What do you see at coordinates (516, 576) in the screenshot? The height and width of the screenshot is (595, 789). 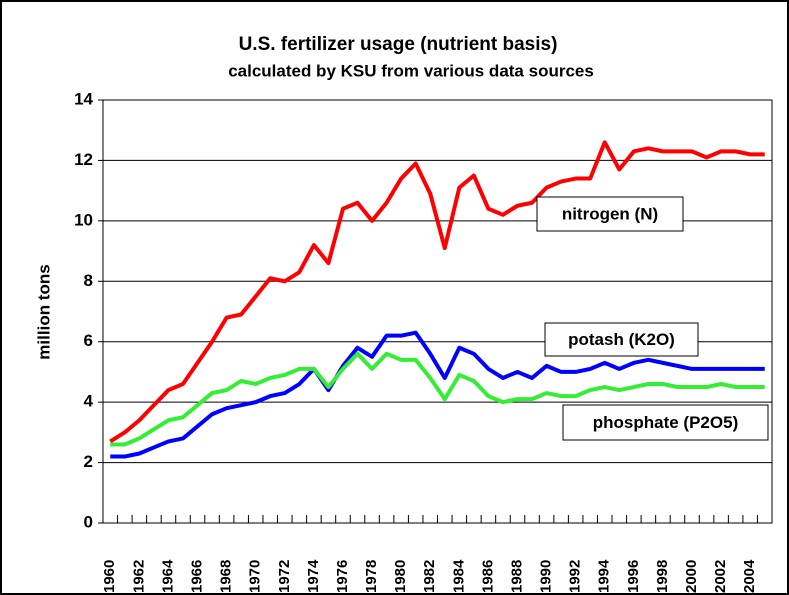 I see `x-tick-label: 1988` at bounding box center [516, 576].